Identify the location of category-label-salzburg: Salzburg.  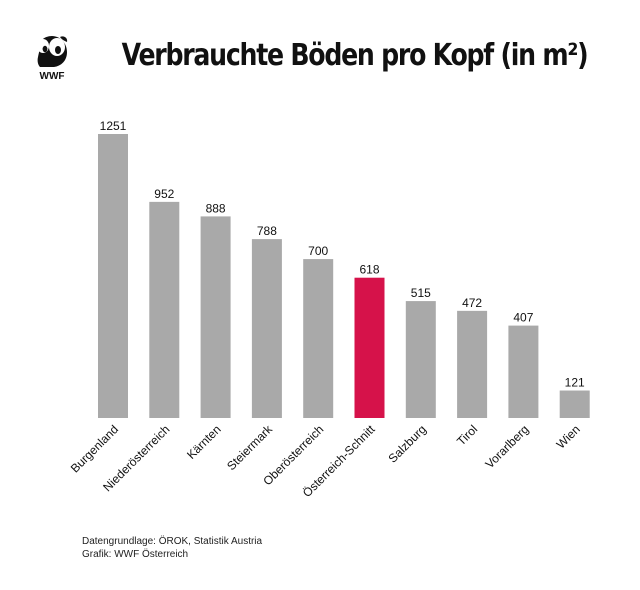
(407, 443).